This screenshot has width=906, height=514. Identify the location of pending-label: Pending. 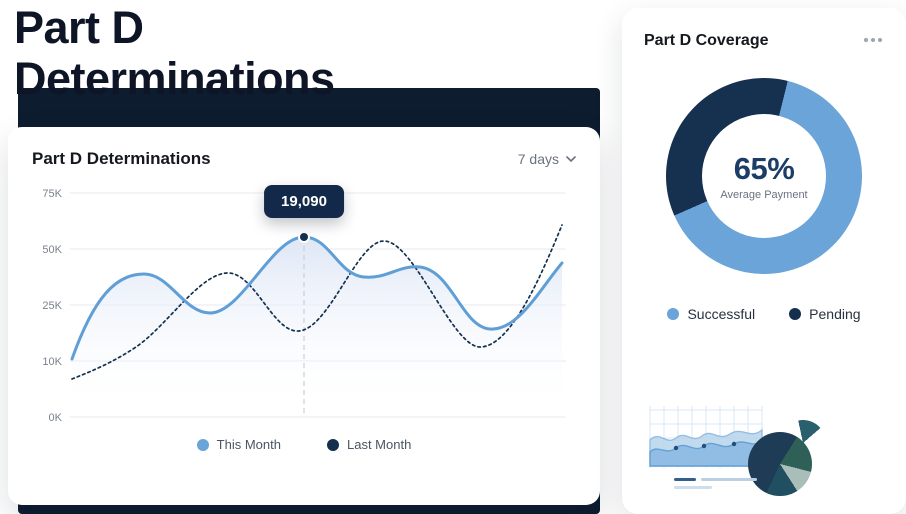
(835, 314).